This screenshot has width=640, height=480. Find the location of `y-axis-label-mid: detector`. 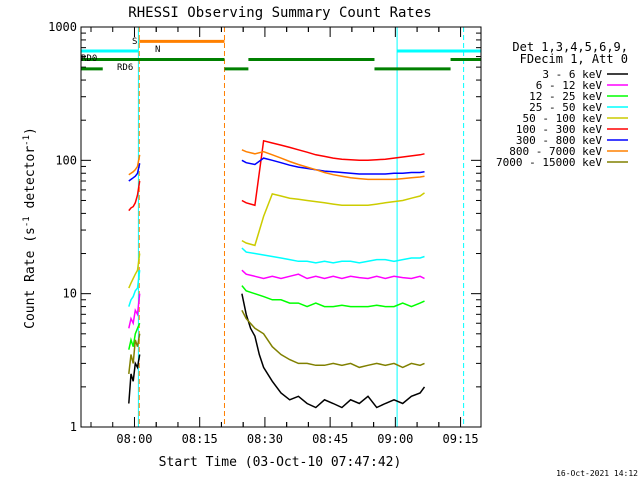

y-axis-label-mid: detector is located at coordinates (30, 181).